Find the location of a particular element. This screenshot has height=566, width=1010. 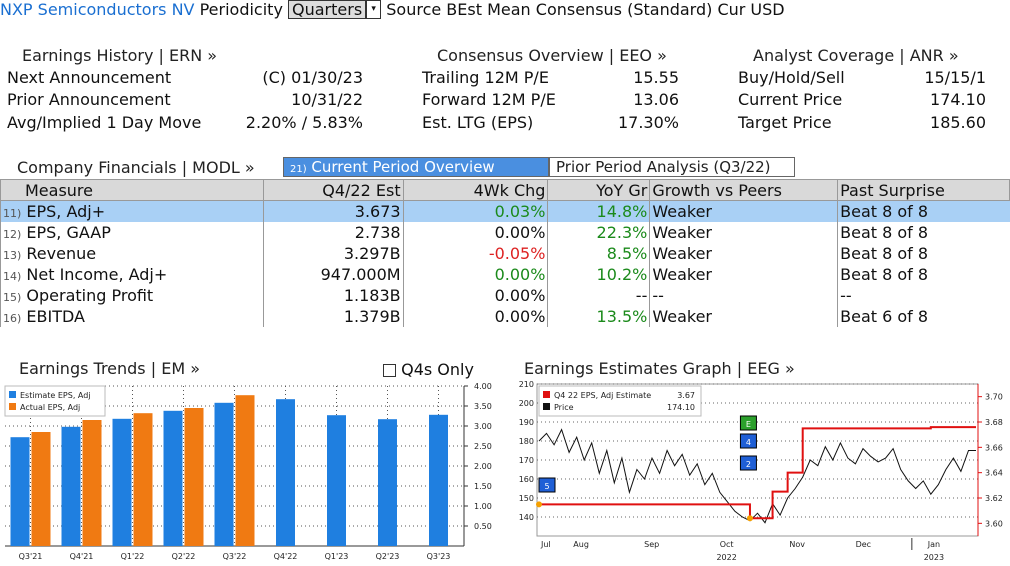

right-tick-label: 3.68 is located at coordinates (994, 422).